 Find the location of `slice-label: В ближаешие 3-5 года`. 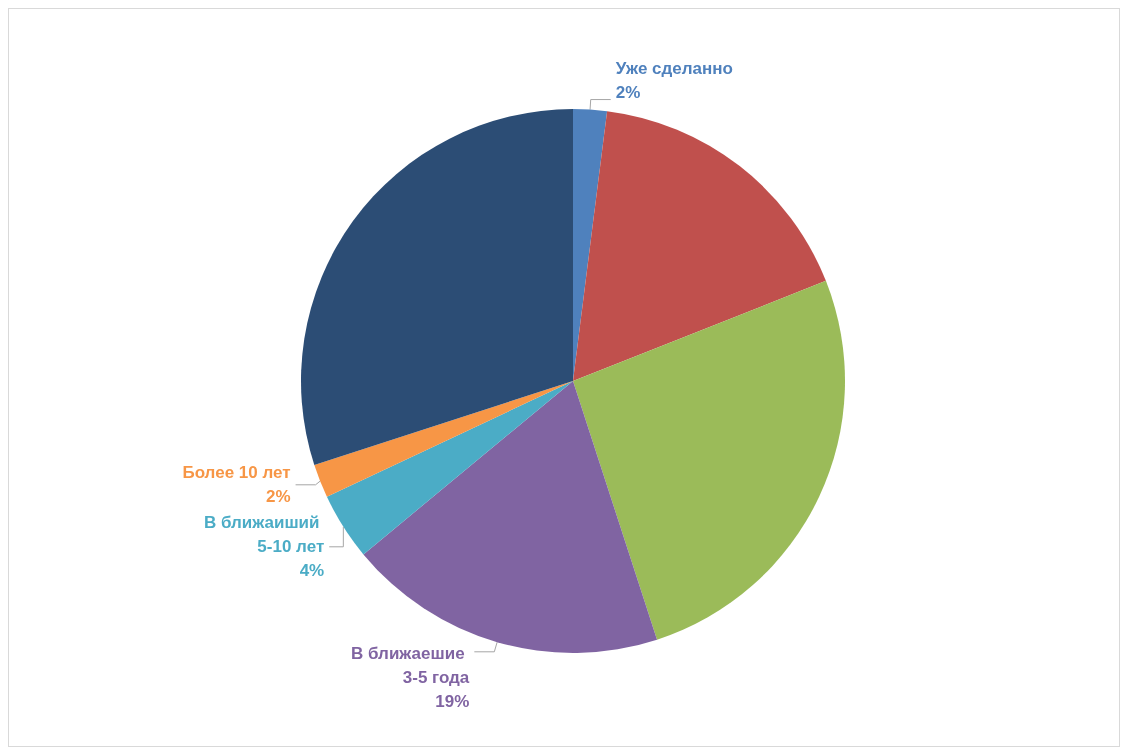

slice-label: В ближаешие 3-5 года is located at coordinates (410, 665).